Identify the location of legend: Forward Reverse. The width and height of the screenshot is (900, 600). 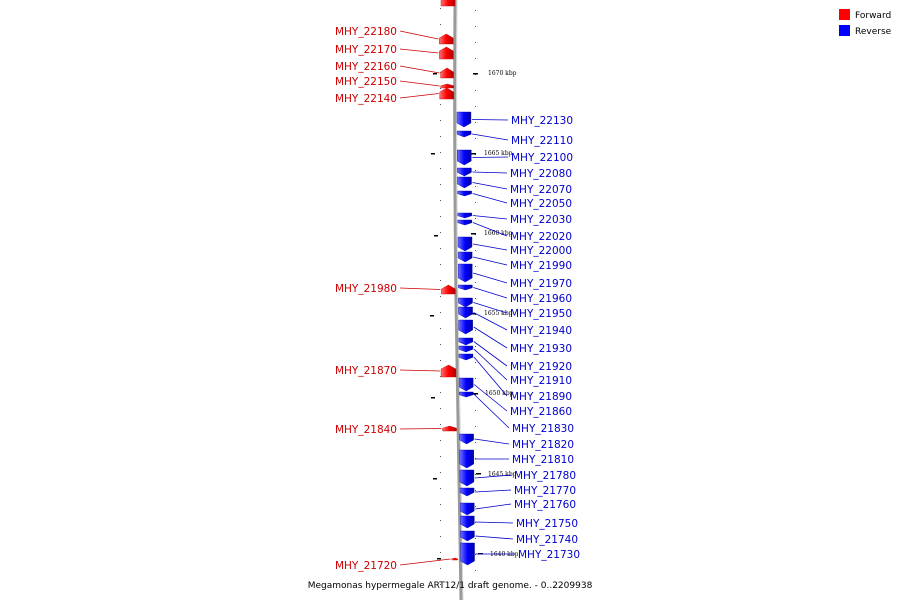
(865, 23).